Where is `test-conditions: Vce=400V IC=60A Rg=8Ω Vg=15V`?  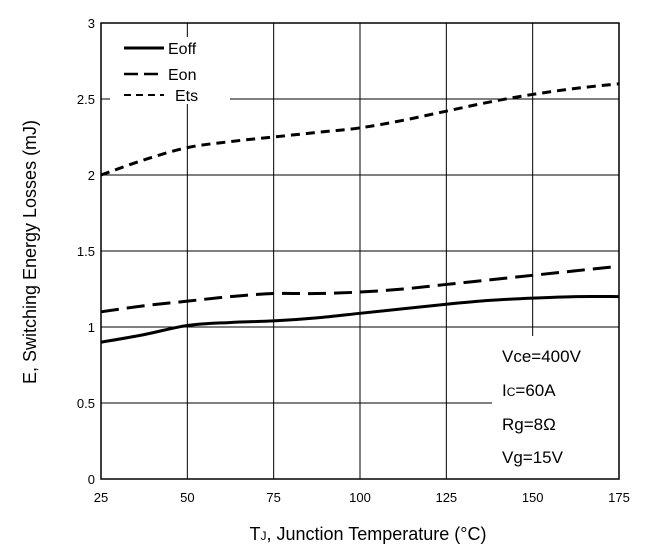
test-conditions: Vce=400V IC=60A Rg=8Ω Vg=15V is located at coordinates (556, 408).